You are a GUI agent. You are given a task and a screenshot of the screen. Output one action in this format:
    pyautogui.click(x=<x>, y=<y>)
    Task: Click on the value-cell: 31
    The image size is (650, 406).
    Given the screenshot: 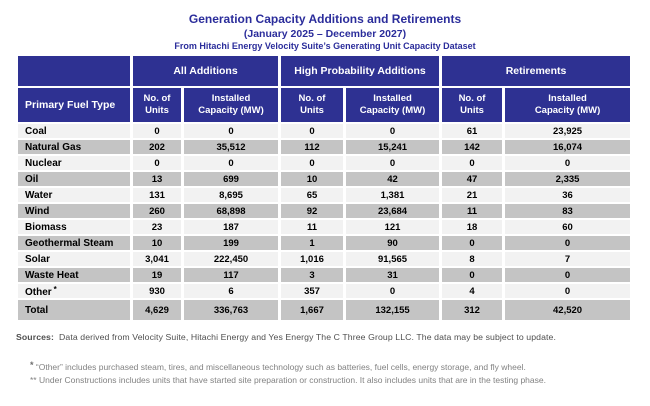 What is the action you would take?
    pyautogui.click(x=393, y=275)
    